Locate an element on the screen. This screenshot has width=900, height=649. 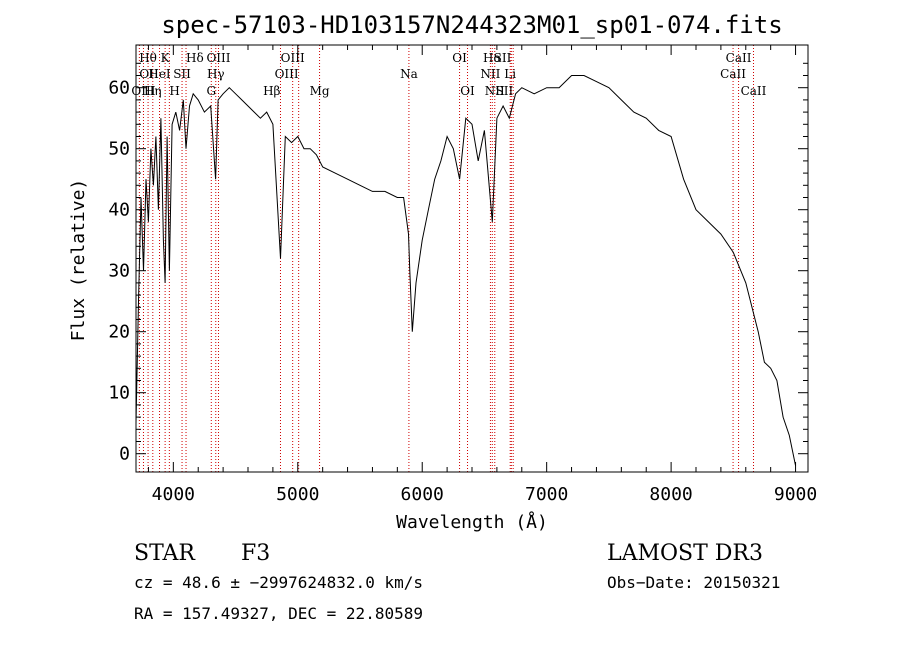
line-marker-label: Hβ is located at coordinates (271, 91).